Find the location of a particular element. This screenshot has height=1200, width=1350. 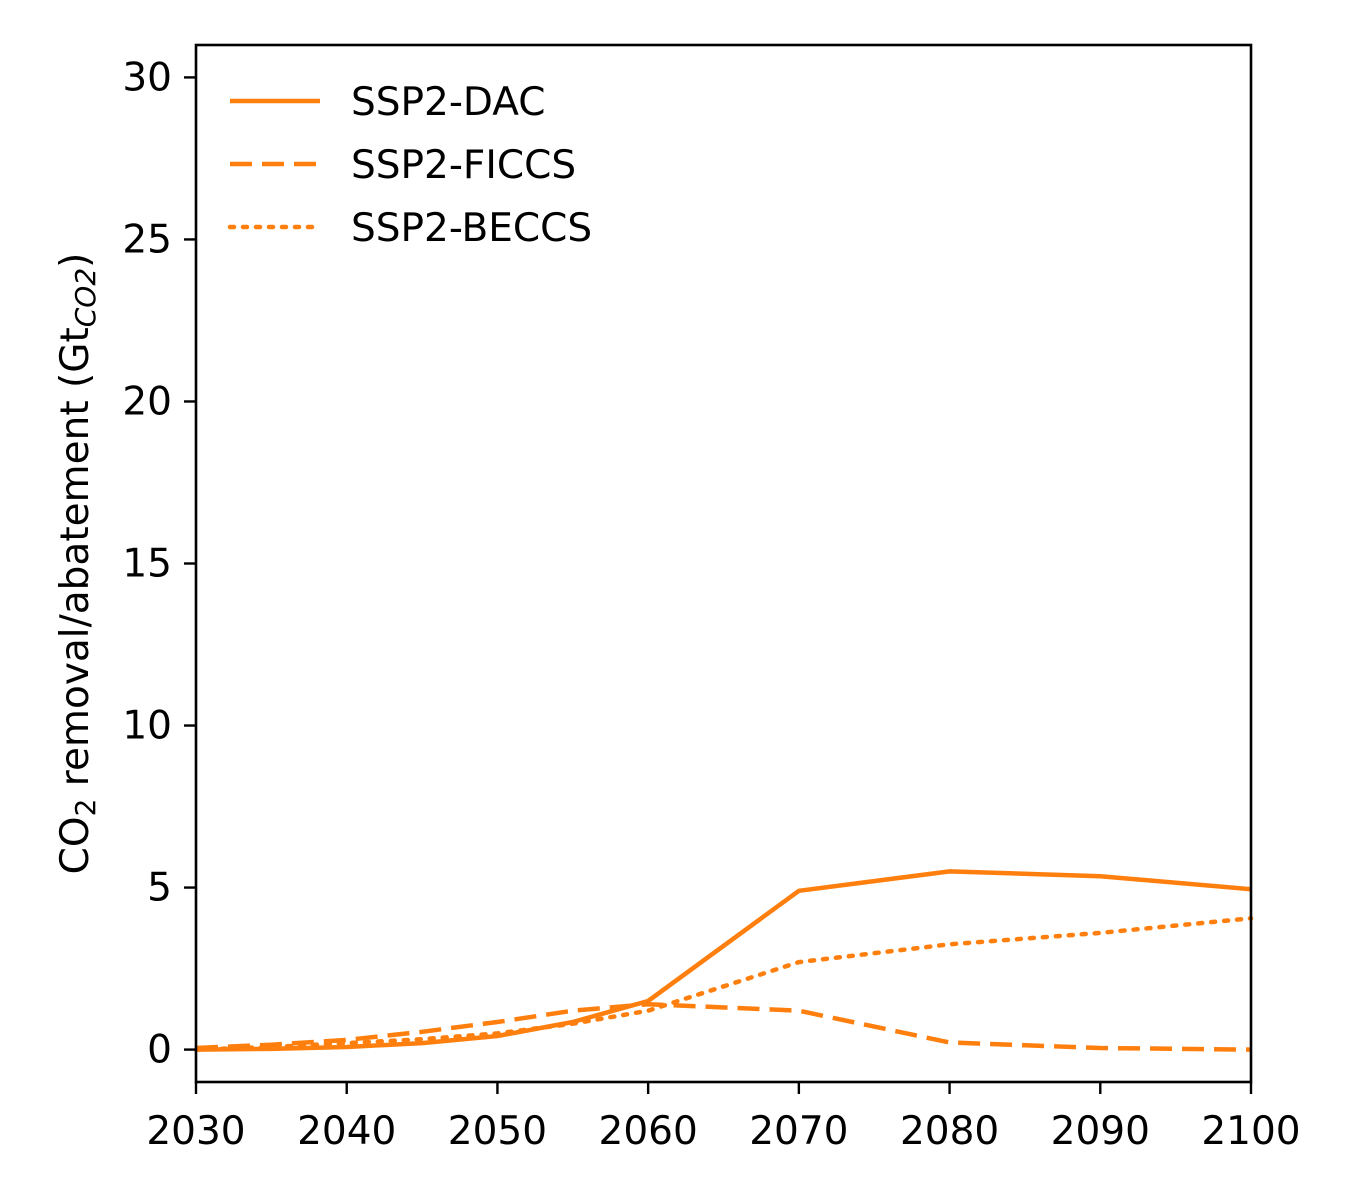

legend-label-ssp2-beccs: SSP2-BECCS is located at coordinates (471, 228).